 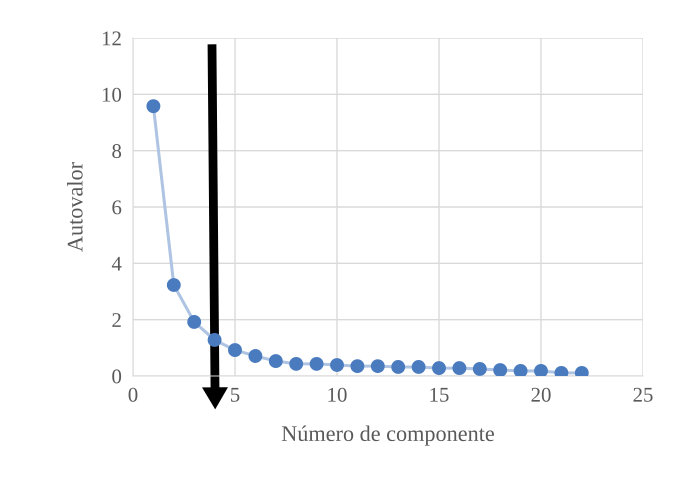 What do you see at coordinates (116, 320) in the screenshot?
I see `y-tick-label: 2` at bounding box center [116, 320].